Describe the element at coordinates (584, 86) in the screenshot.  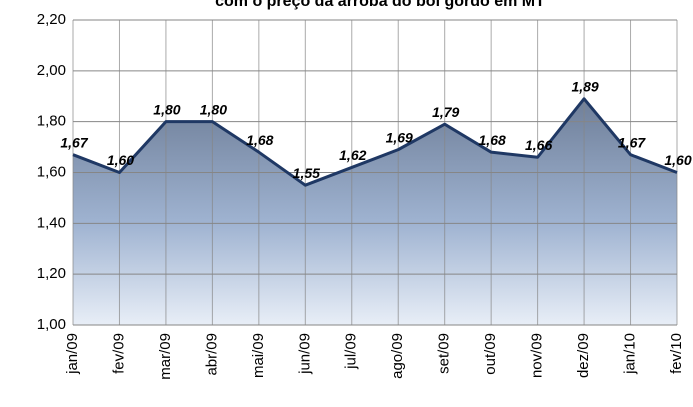
I see `data-label: 1,89` at that location.